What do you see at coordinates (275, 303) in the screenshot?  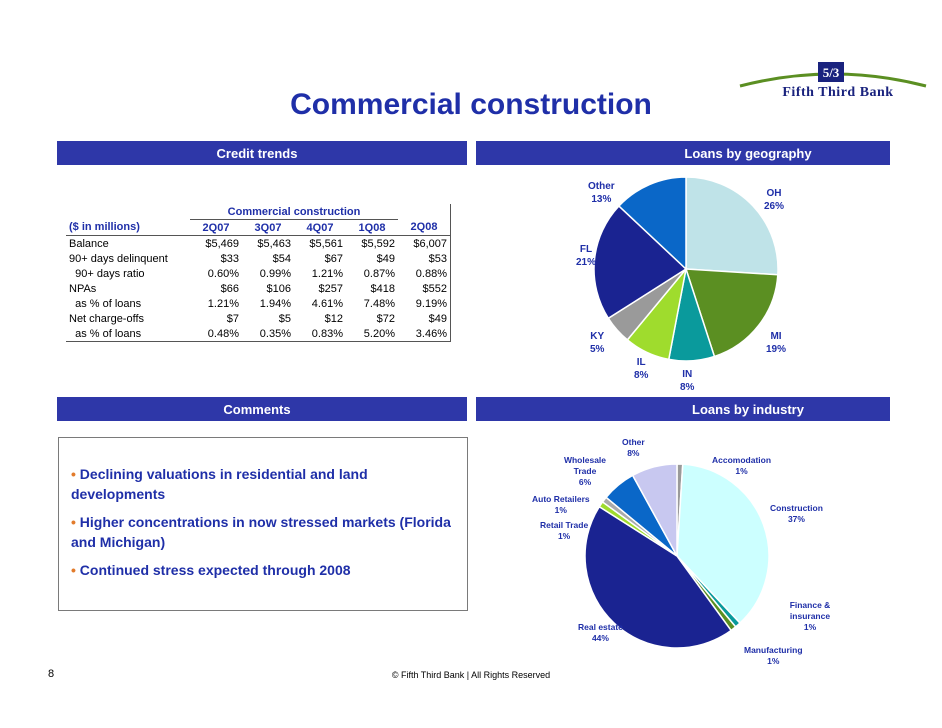 I see `table-cell: 1.94%` at bounding box center [275, 303].